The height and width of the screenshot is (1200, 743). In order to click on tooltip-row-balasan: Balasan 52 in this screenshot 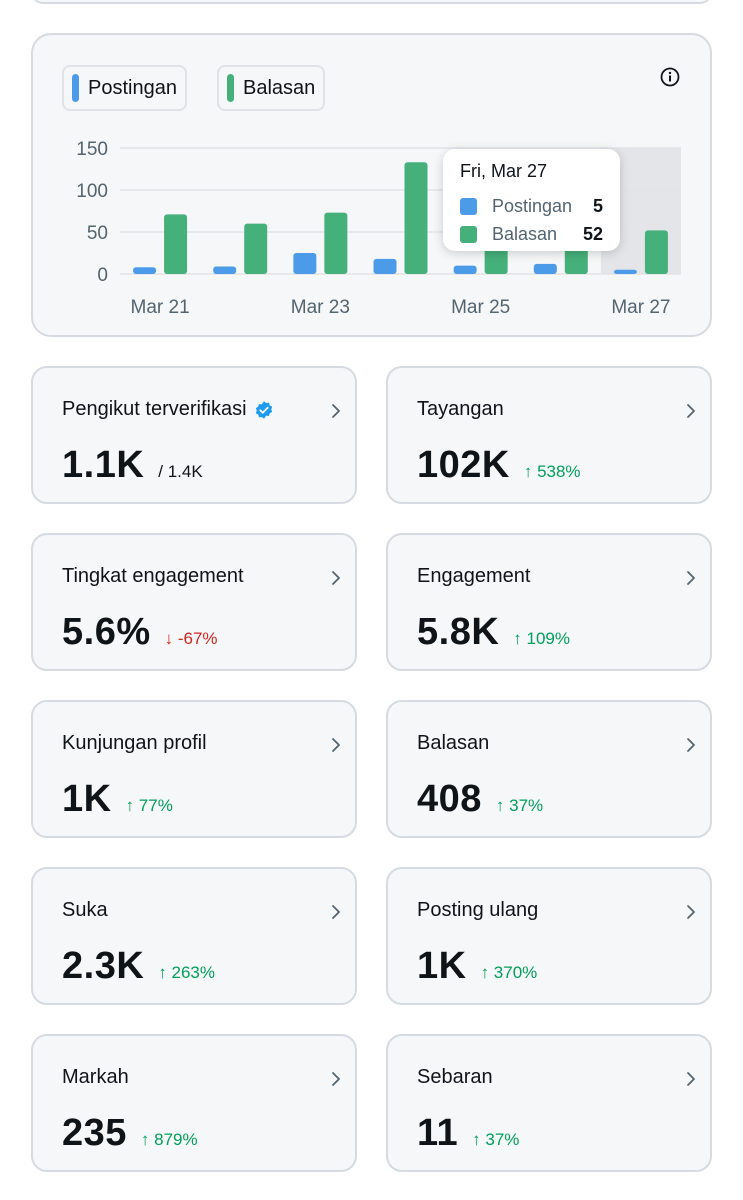, I will do `click(531, 234)`.